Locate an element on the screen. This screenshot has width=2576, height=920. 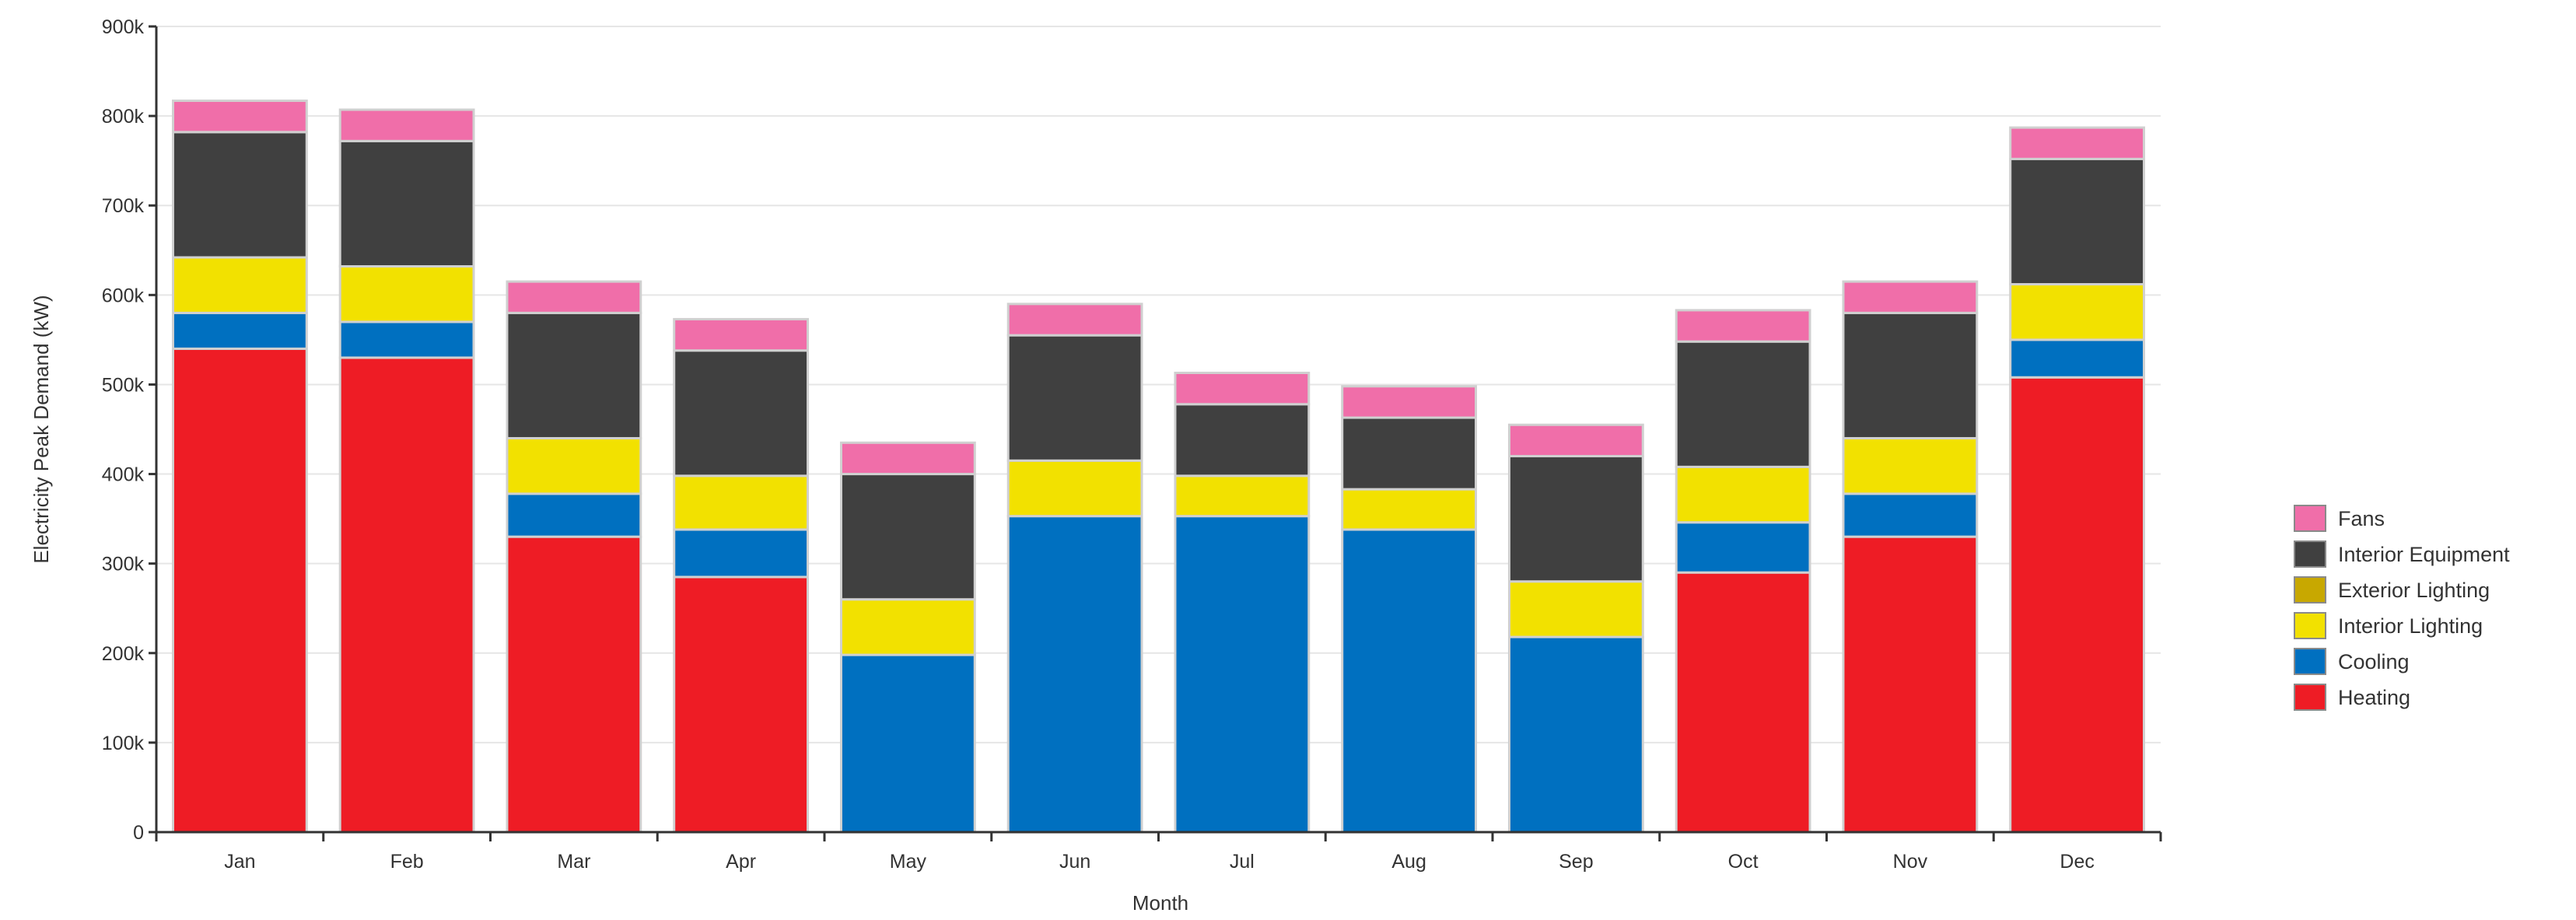
x-axis-title: Month is located at coordinates (1160, 903).